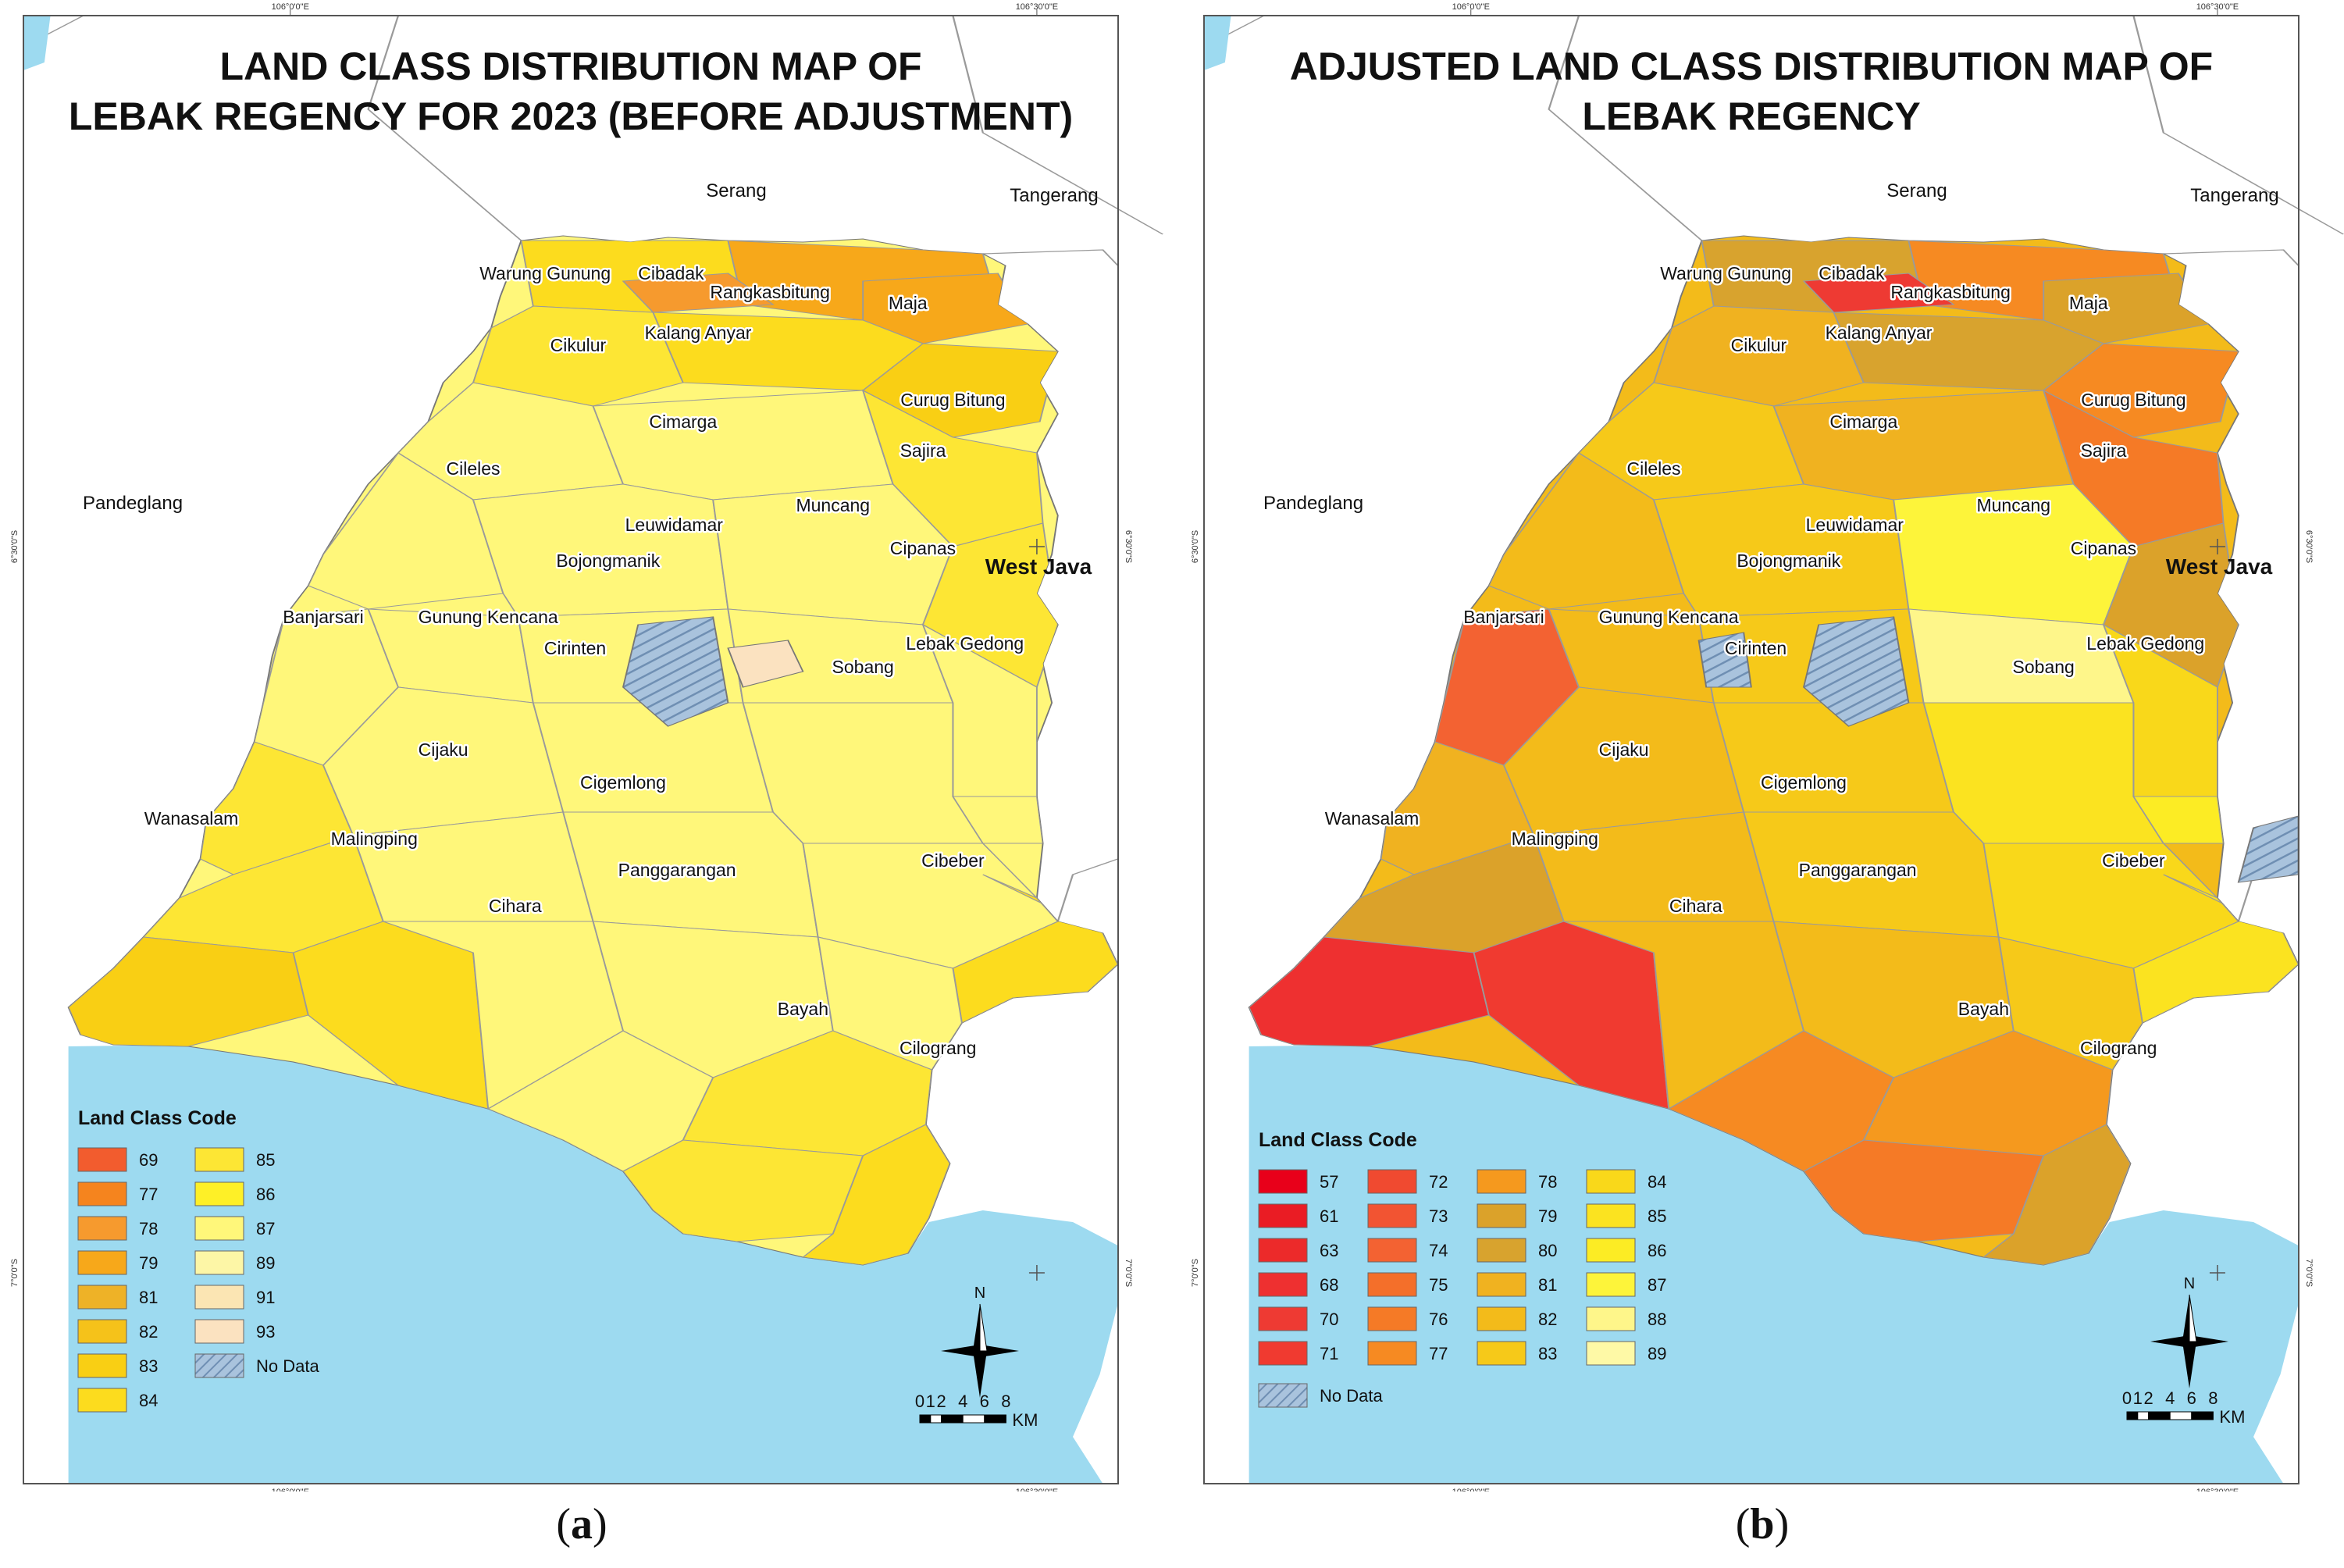  What do you see at coordinates (2217, 1273) in the screenshot?
I see `graticule-cross` at bounding box center [2217, 1273].